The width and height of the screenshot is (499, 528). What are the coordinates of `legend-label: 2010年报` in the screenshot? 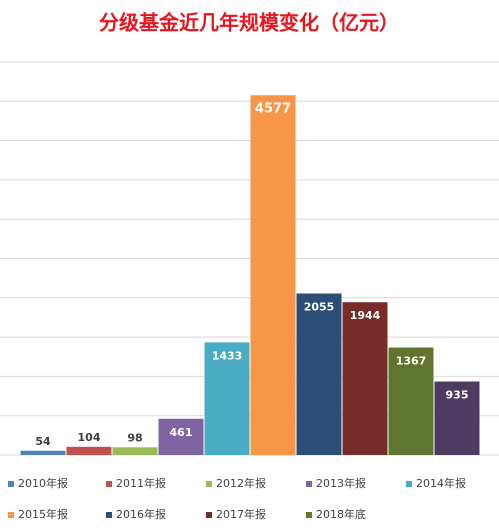 It's located at (43, 483).